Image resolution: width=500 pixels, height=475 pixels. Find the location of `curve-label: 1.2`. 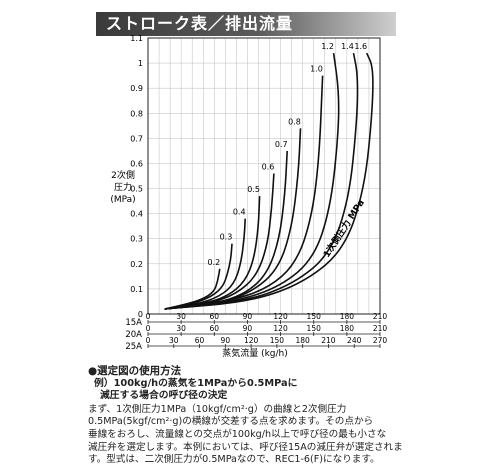

curve-label: 1.2 is located at coordinates (327, 46).